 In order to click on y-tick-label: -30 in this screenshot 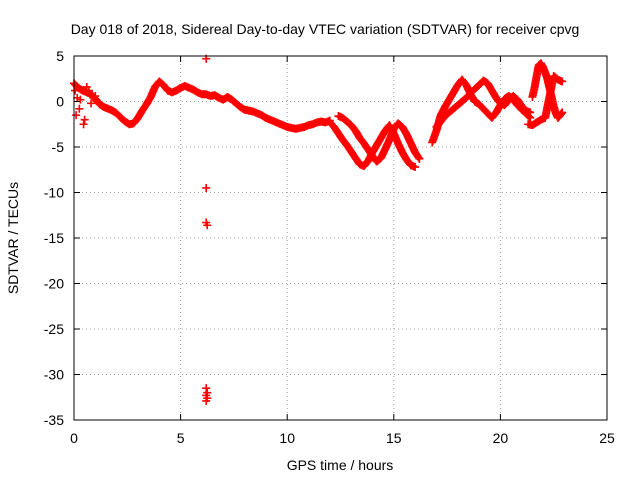, I will do `click(54, 375)`.